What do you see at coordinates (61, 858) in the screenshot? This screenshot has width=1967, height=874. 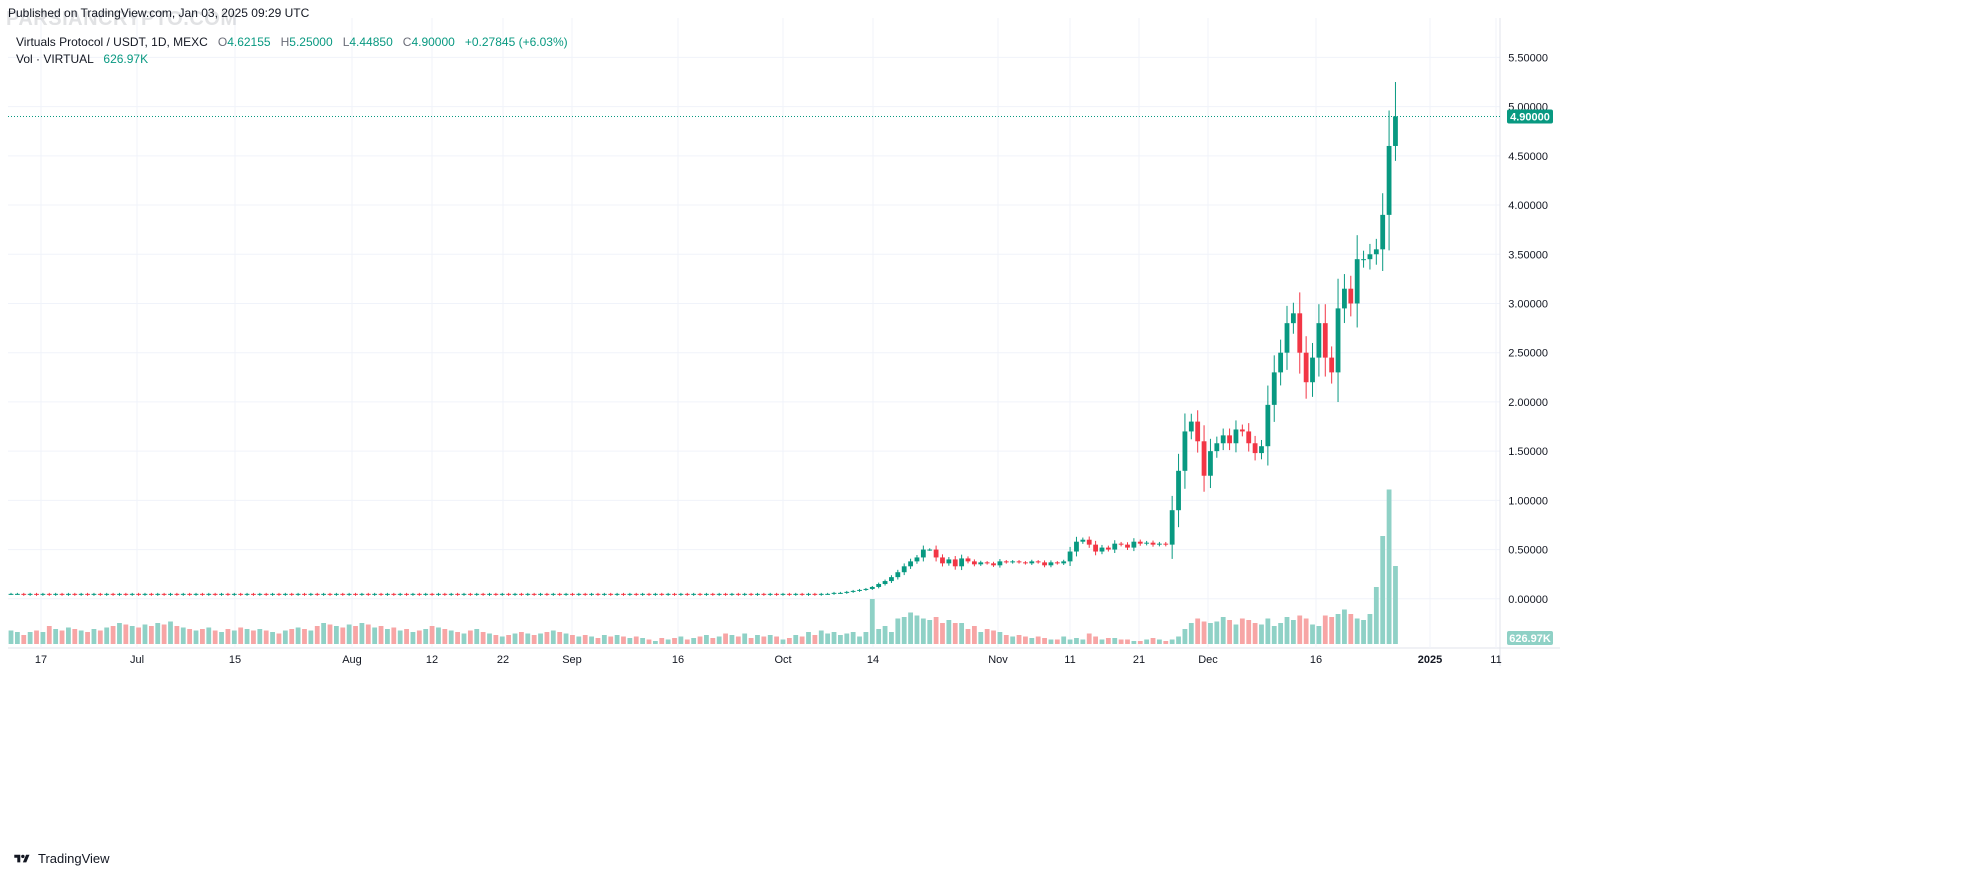 I see `tradingview-brand: TradingView` at bounding box center [61, 858].